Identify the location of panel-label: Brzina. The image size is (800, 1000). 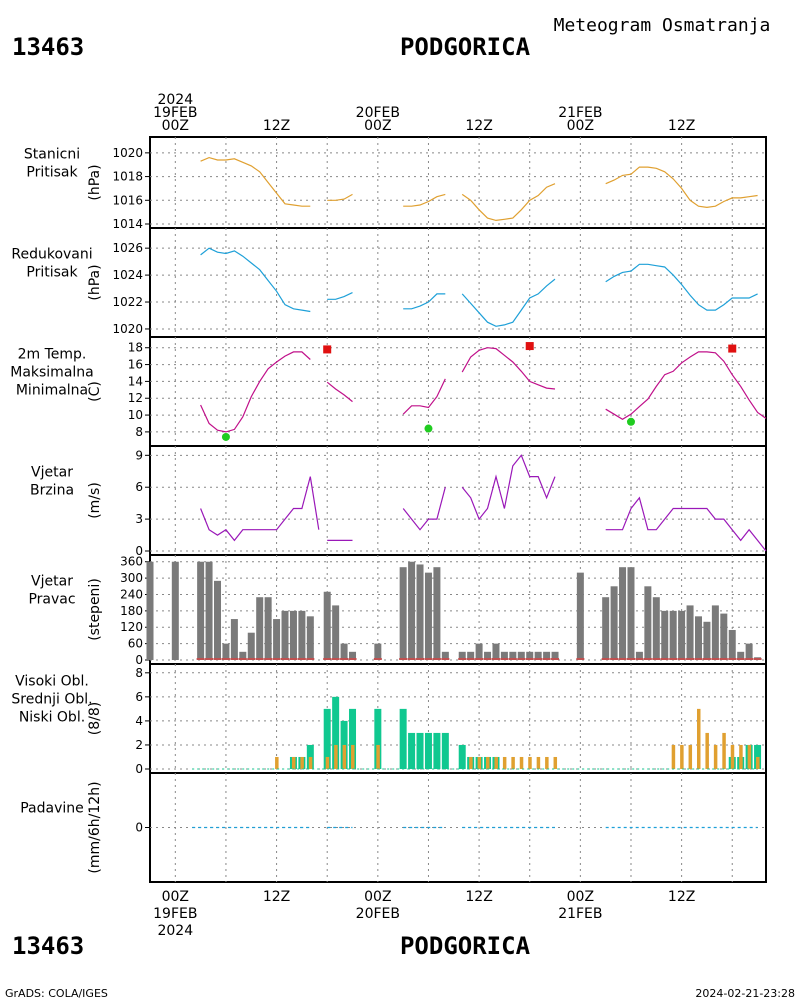
(52, 491).